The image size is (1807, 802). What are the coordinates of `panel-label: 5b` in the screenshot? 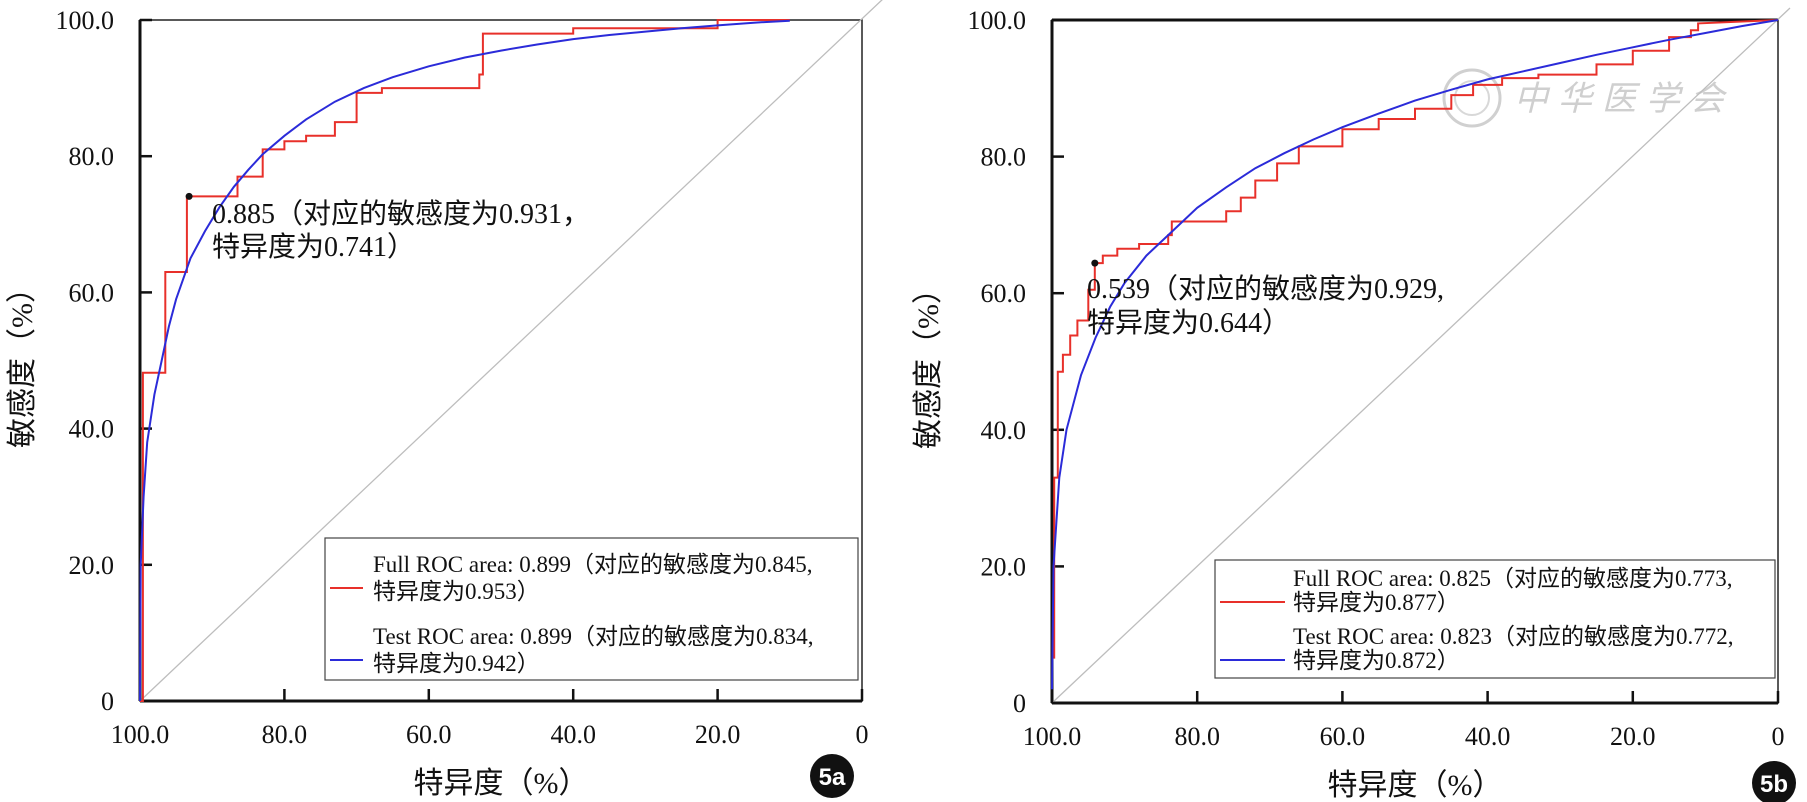 It's located at (1774, 784).